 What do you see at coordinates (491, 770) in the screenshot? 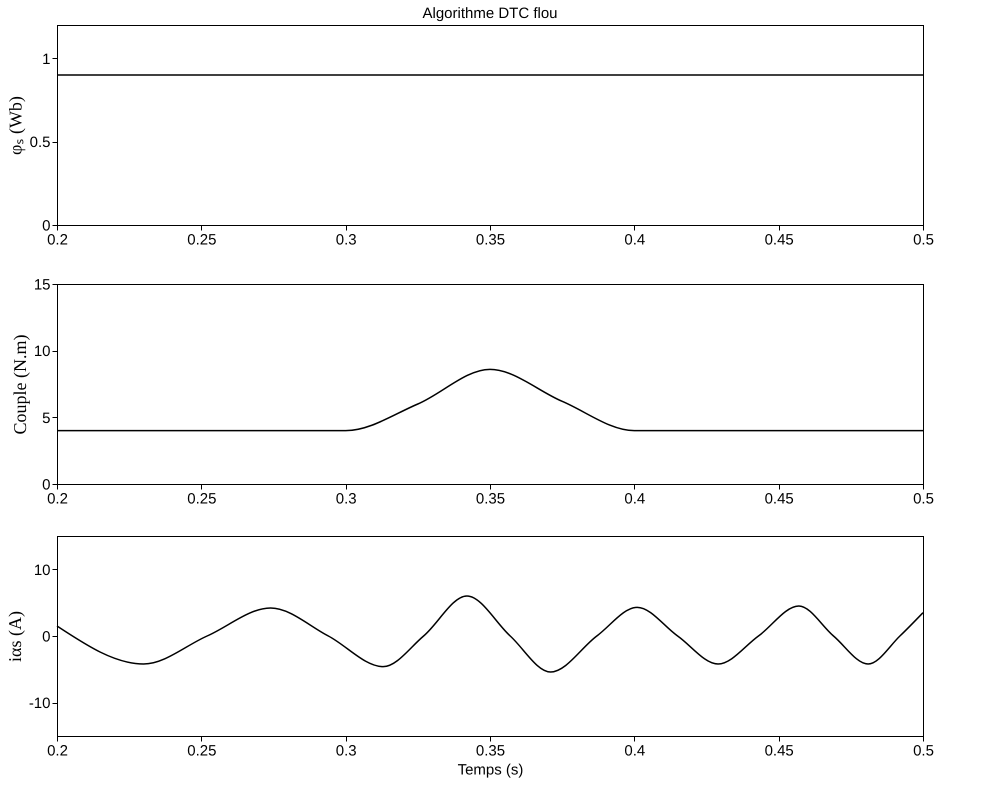
I see `x-axis-title: Temps (s)` at bounding box center [491, 770].